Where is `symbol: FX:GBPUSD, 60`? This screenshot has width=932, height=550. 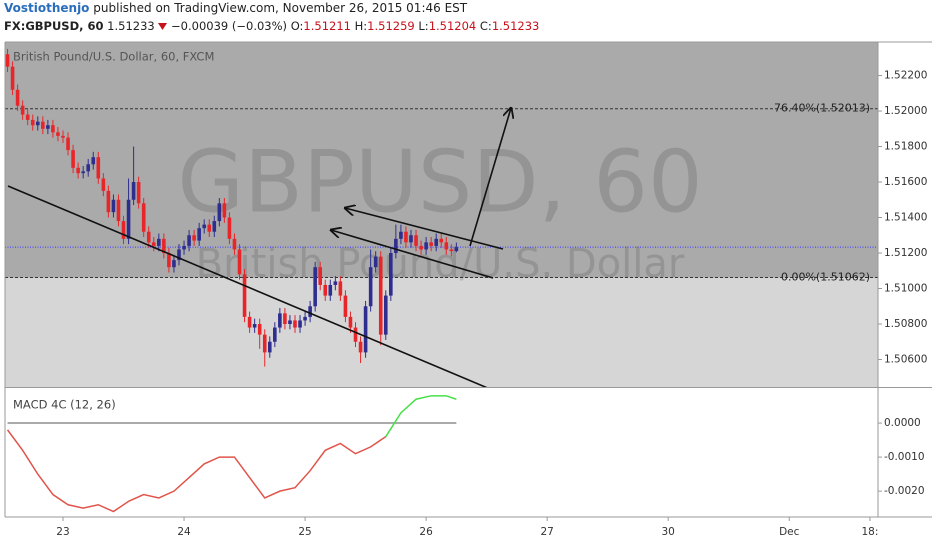 symbol: FX:GBPUSD, 60 is located at coordinates (54, 26).